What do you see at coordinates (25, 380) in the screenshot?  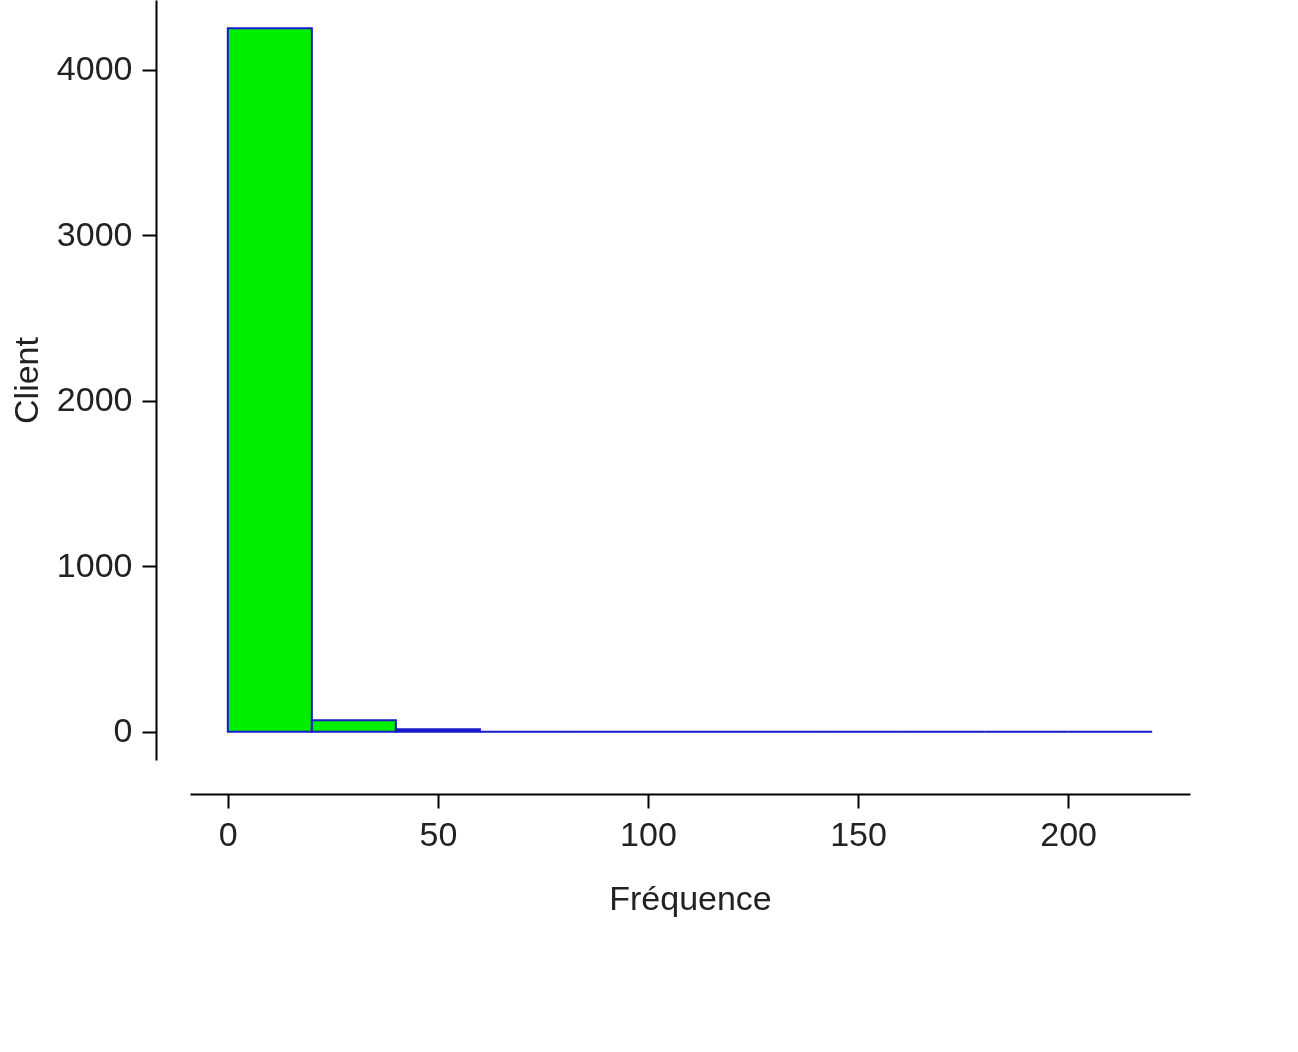 I see `y-axis-title: Client` at bounding box center [25, 380].